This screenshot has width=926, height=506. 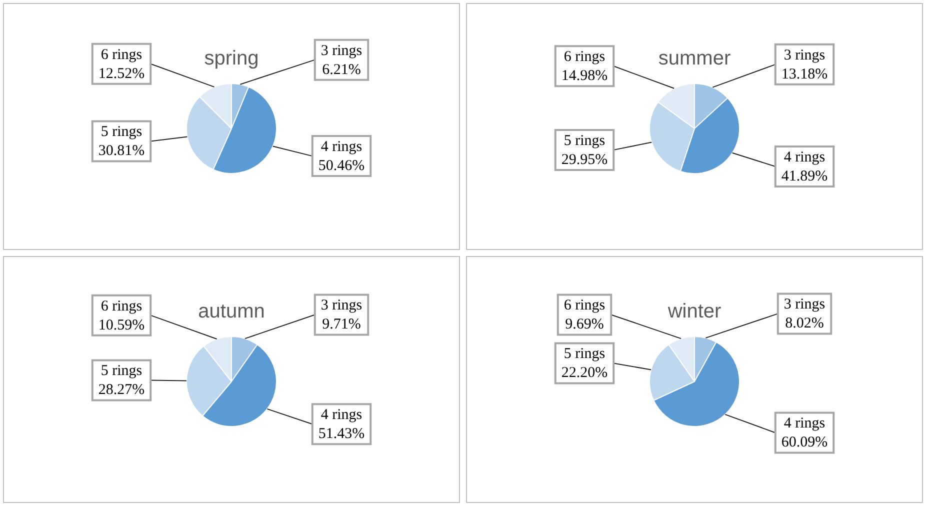 I want to click on chart-title: autumn, so click(x=231, y=311).